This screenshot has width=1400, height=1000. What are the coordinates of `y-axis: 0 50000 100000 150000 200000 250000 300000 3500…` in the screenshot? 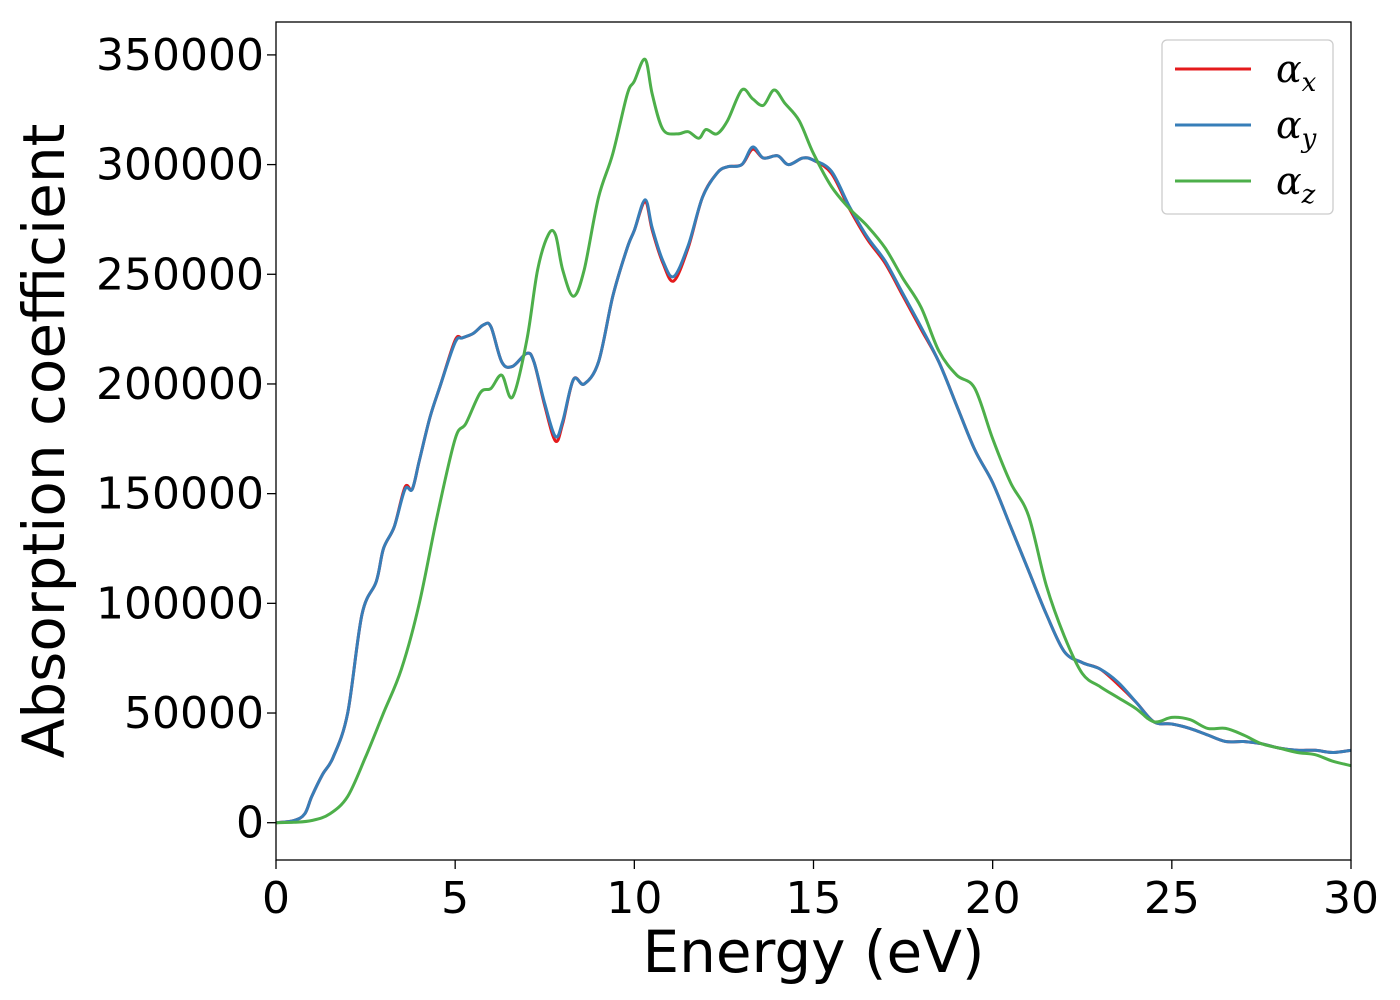 It's located at (186, 439).